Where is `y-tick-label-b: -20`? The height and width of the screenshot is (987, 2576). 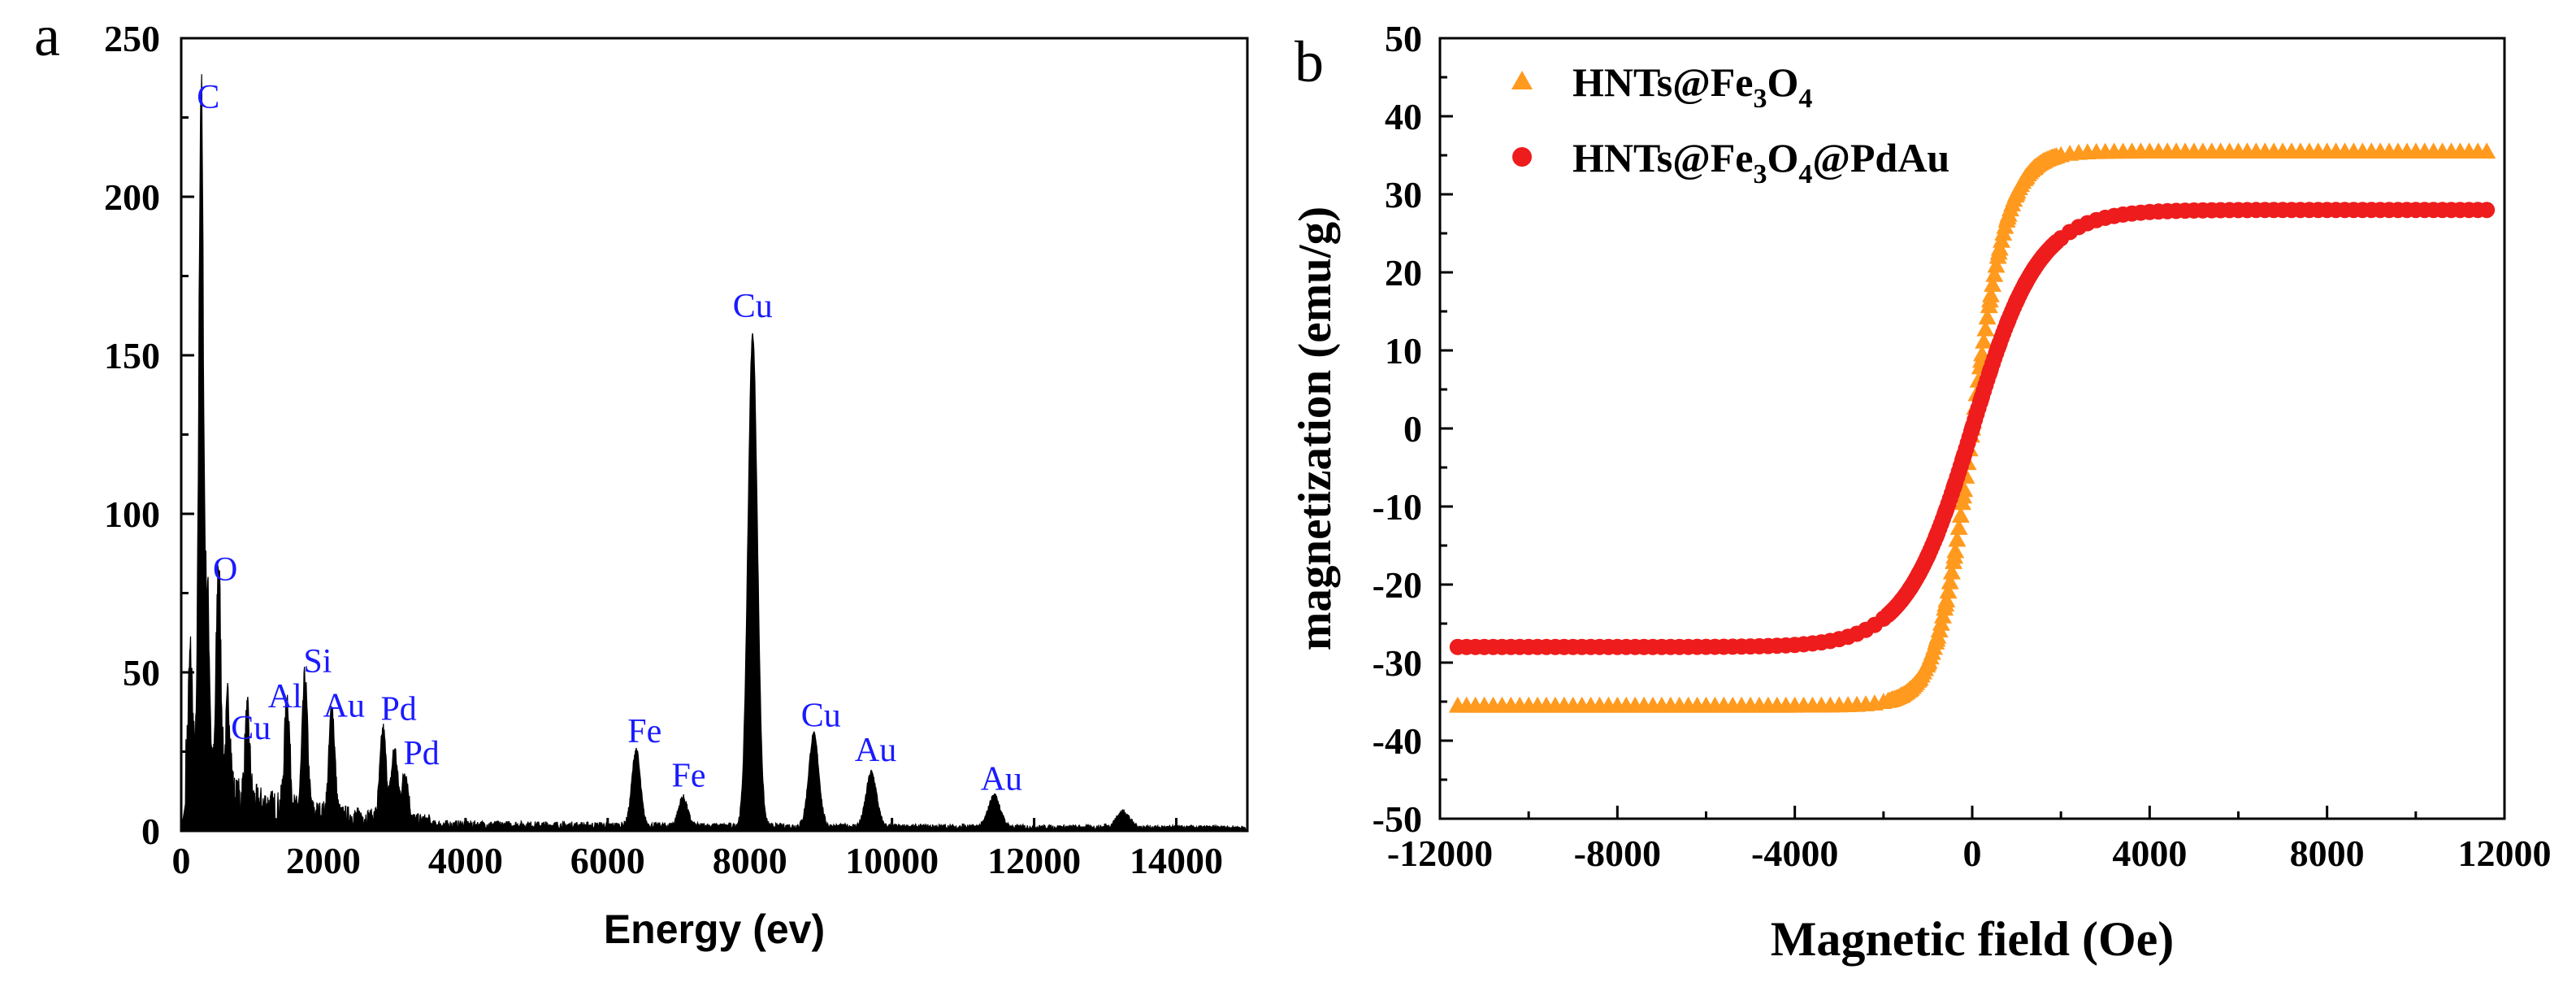 y-tick-label-b: -20 is located at coordinates (1397, 585).